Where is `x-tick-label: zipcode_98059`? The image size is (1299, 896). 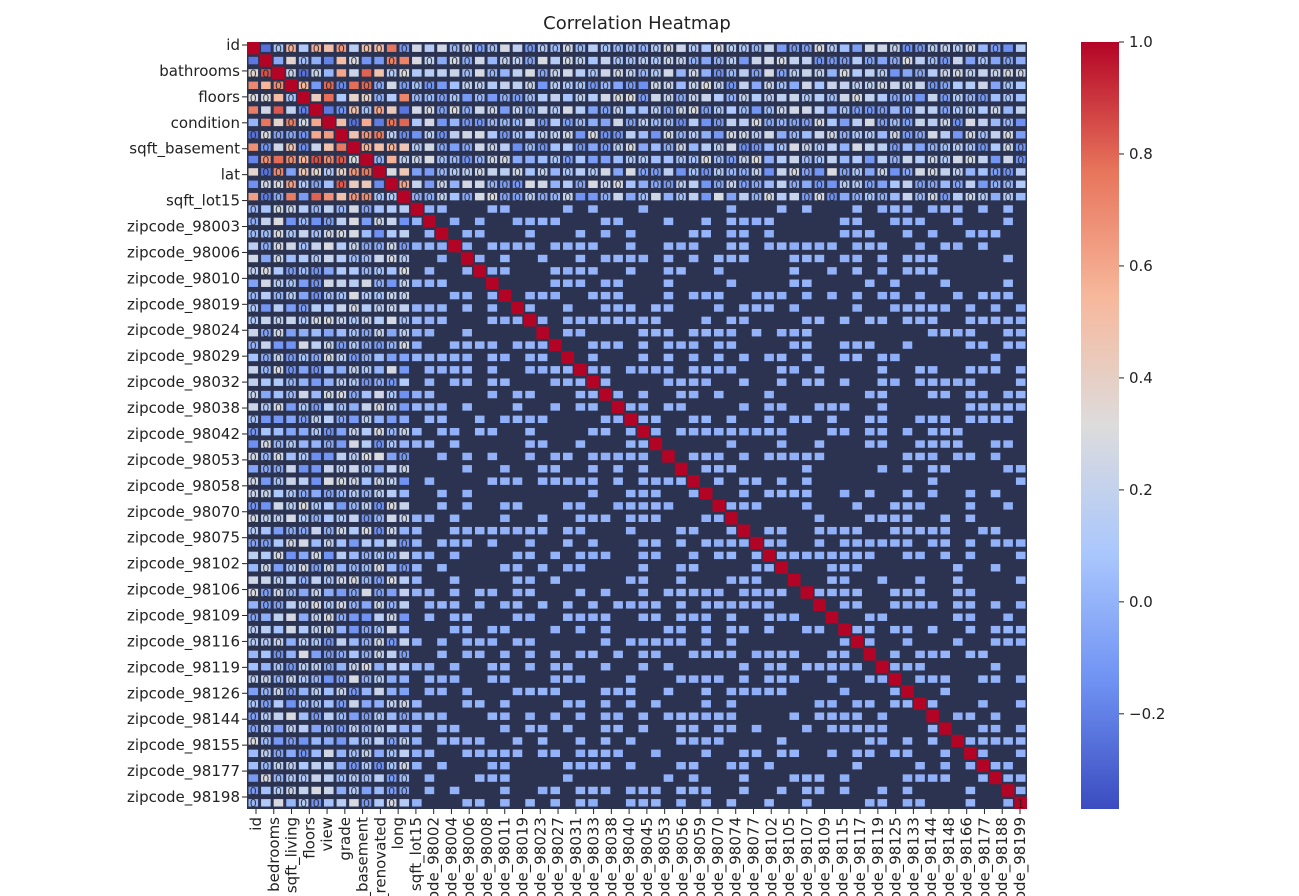
x-tick-label: zipcode_98059 is located at coordinates (700, 856).